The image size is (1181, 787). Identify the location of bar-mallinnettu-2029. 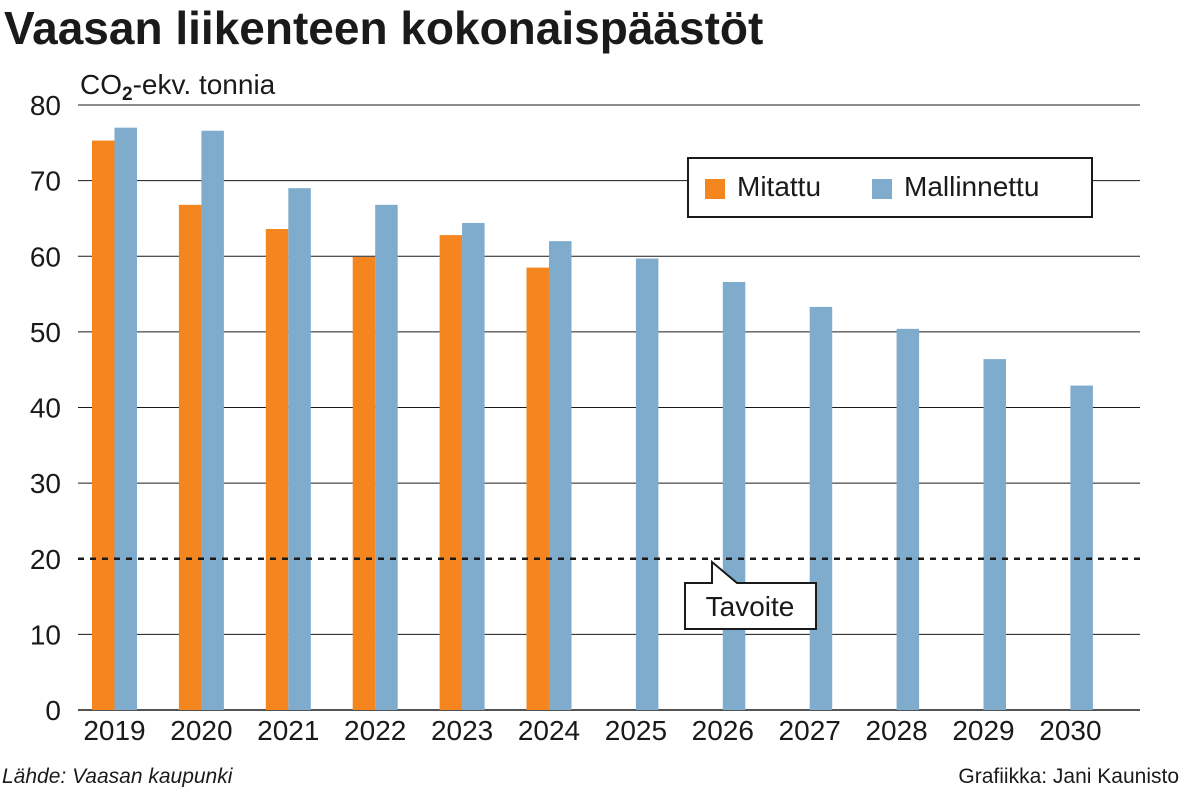
(994, 534).